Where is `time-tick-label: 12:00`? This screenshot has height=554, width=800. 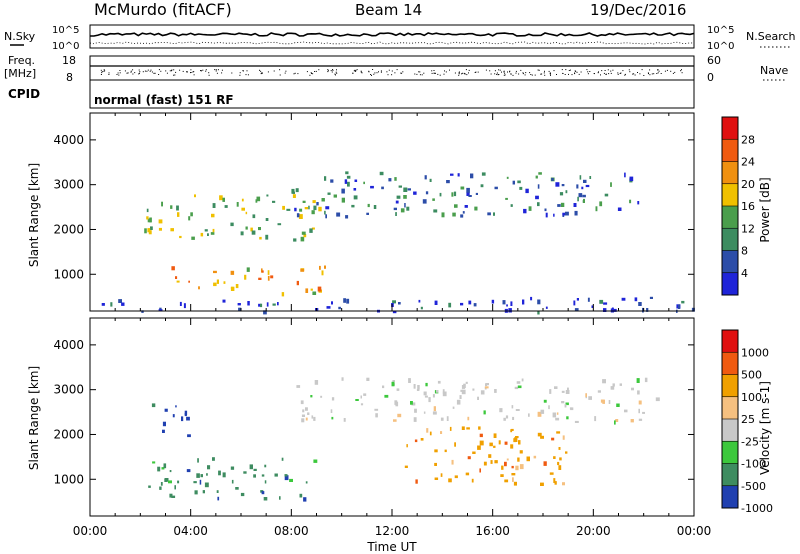
time-tick-label: 12:00 is located at coordinates (392, 531).